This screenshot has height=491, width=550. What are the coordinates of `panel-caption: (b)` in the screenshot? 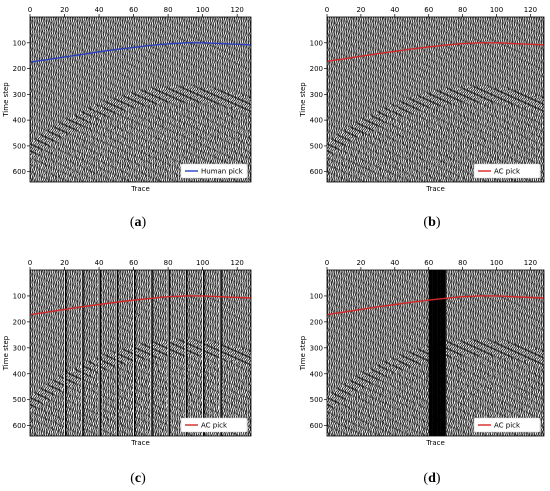 It's located at (432, 222).